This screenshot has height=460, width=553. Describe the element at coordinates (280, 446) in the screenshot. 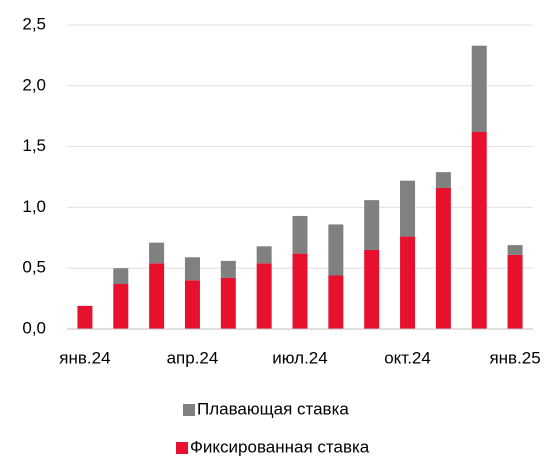

I see `legend-label: Фиксированная ставка` at that location.